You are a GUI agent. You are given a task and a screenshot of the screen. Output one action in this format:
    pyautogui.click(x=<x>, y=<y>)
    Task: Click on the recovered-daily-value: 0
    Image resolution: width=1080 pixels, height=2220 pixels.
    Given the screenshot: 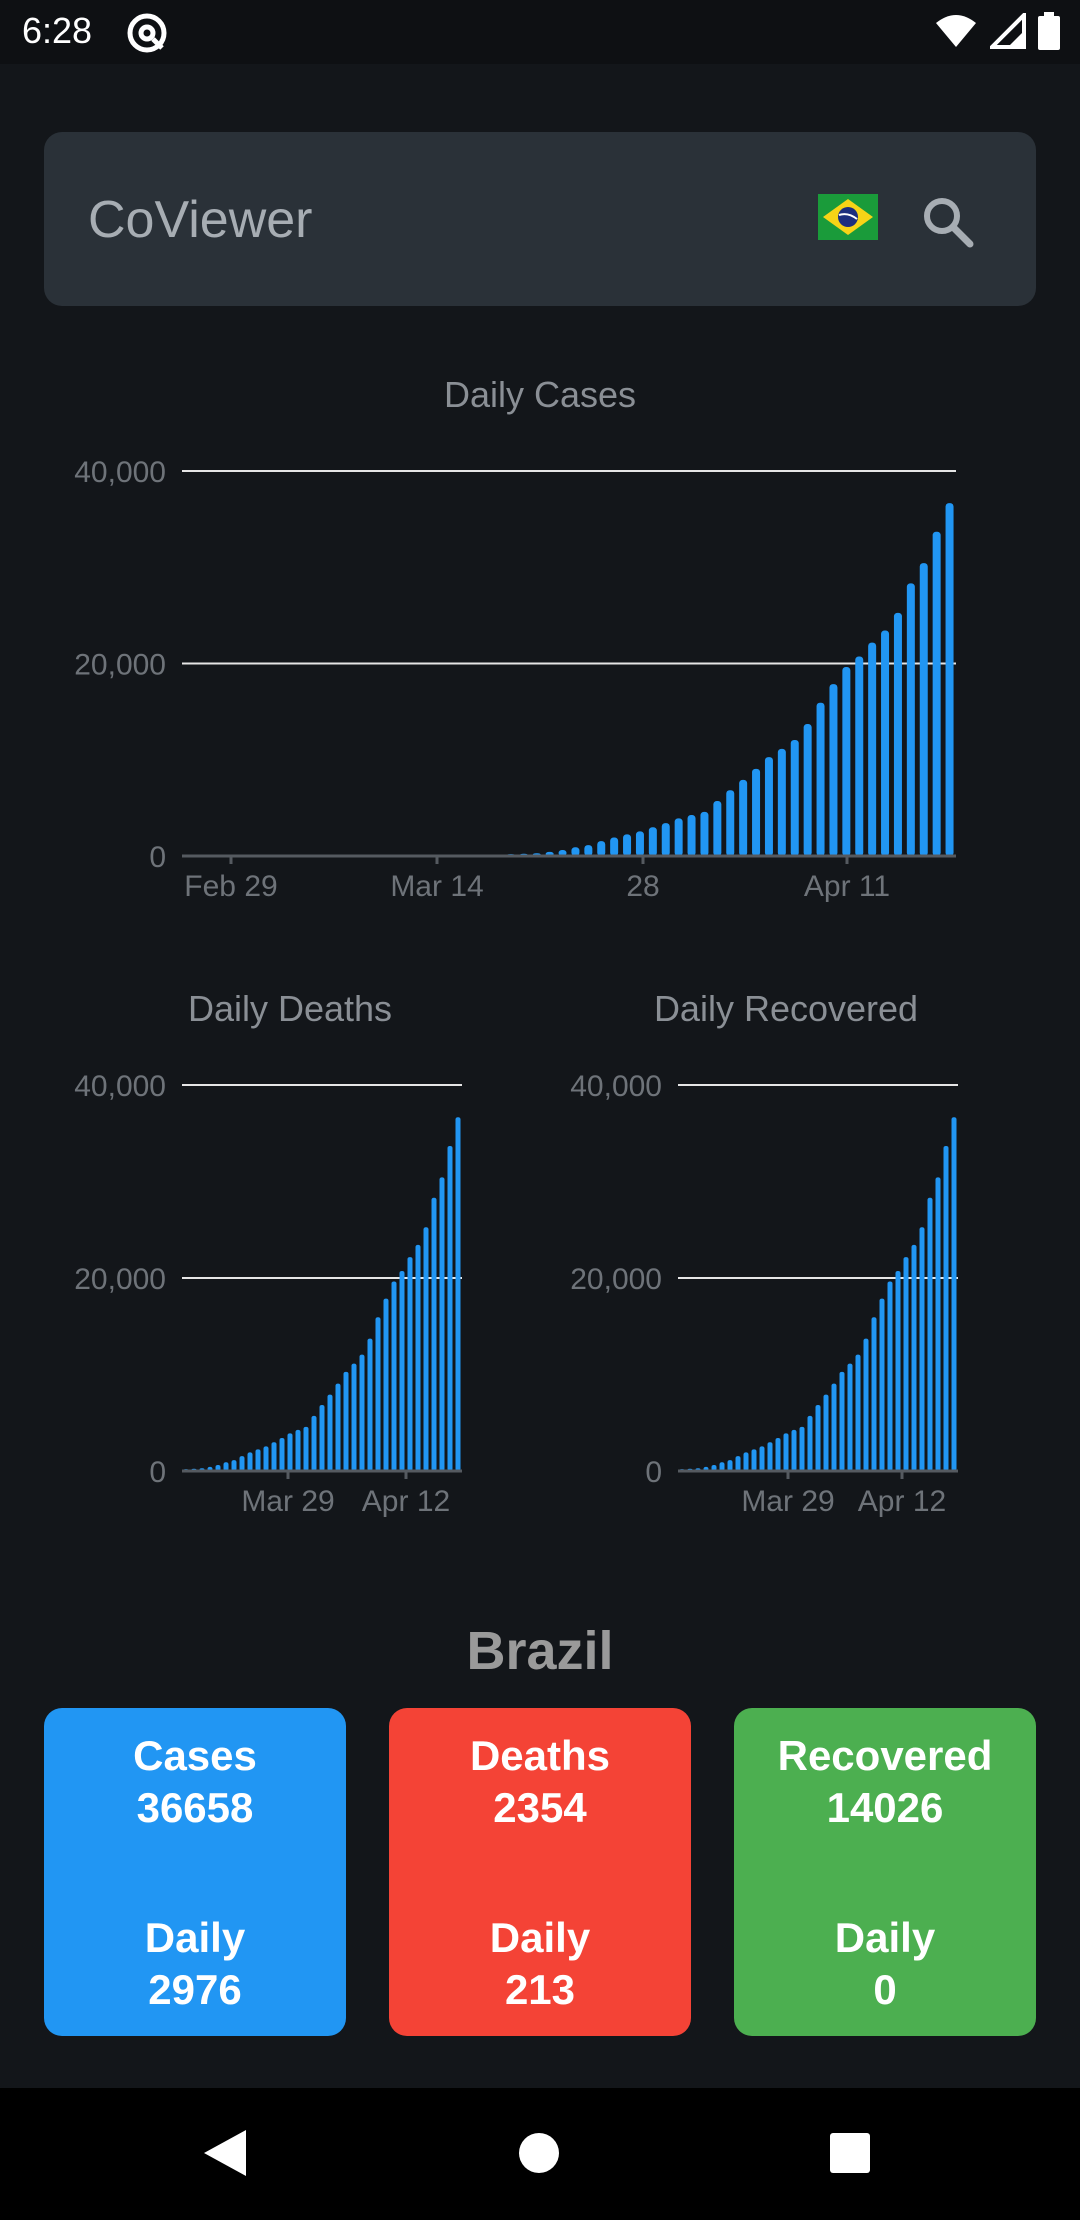 What is the action you would take?
    pyautogui.click(x=885, y=1989)
    